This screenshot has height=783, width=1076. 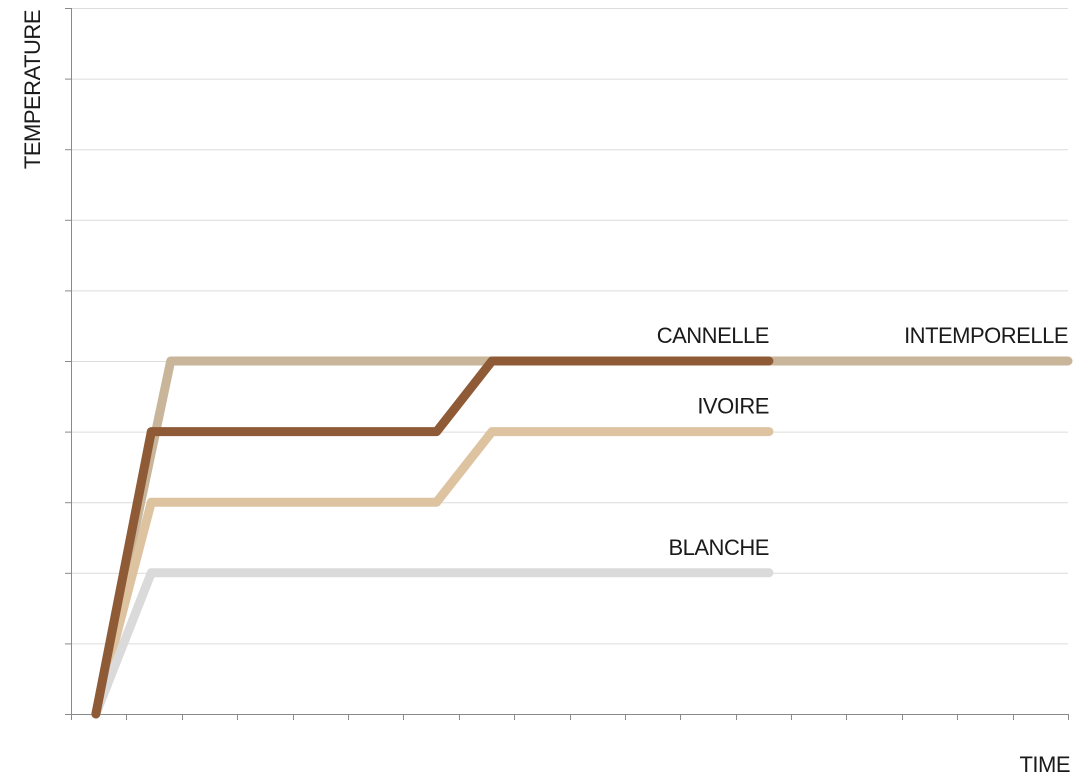 What do you see at coordinates (32, 89) in the screenshot?
I see `y-axis-title: TEMPERATURE` at bounding box center [32, 89].